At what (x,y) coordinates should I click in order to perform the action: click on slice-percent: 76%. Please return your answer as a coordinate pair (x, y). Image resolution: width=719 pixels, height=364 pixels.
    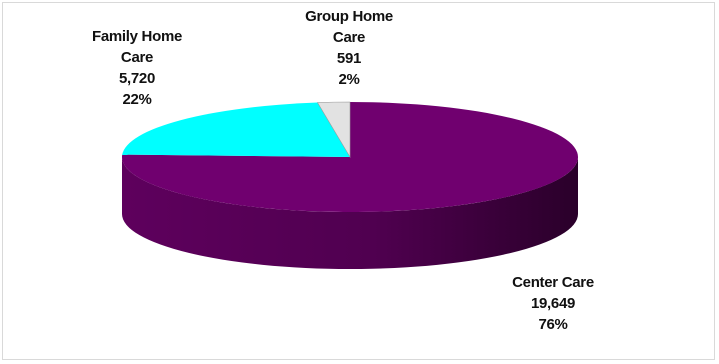
    Looking at the image, I should click on (553, 324).